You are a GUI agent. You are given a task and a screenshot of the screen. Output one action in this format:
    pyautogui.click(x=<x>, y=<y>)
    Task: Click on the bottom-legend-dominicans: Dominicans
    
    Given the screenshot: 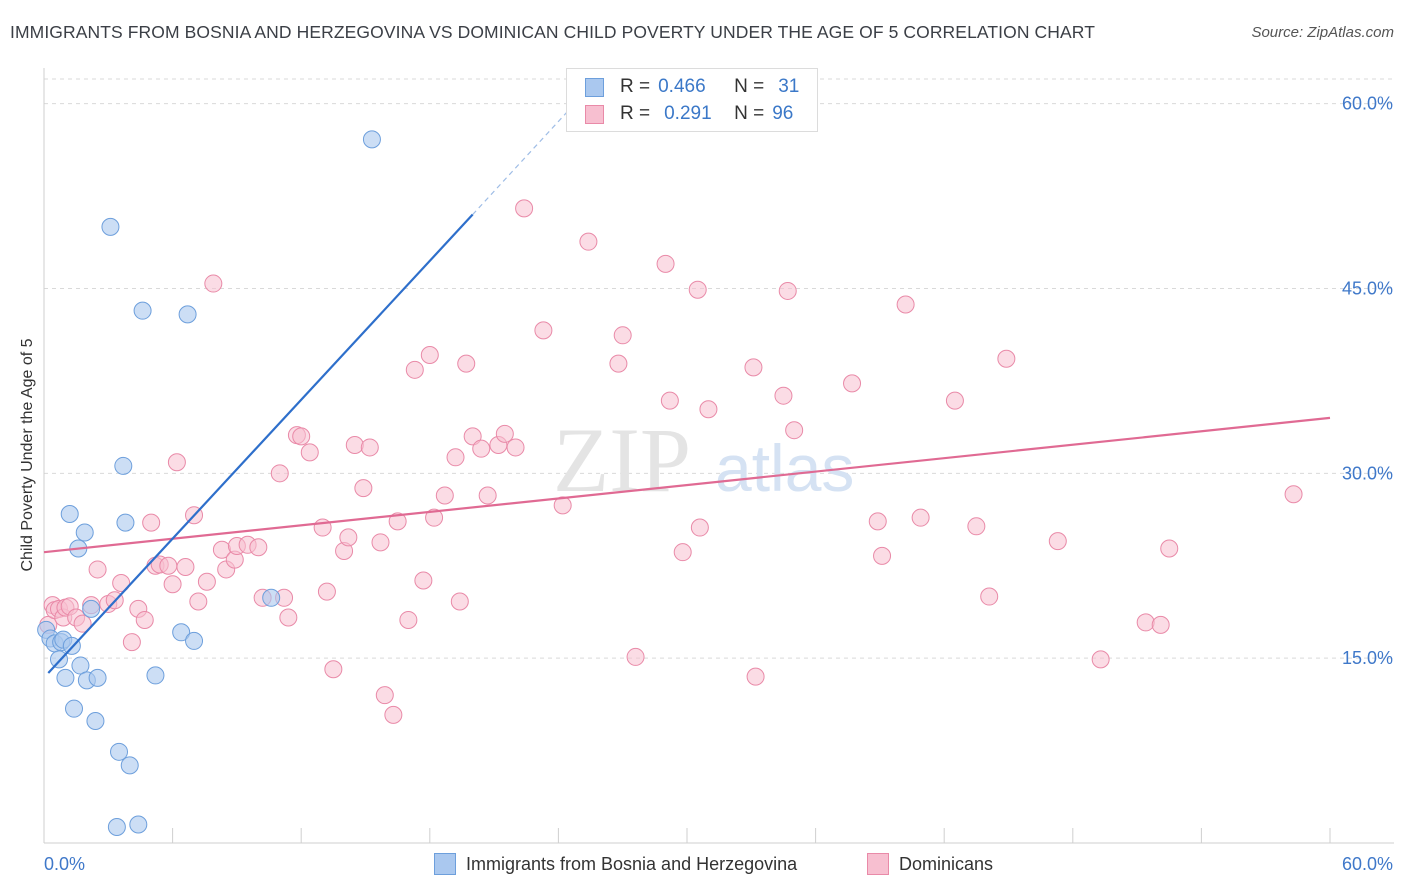 What is the action you would take?
    pyautogui.click(x=930, y=864)
    